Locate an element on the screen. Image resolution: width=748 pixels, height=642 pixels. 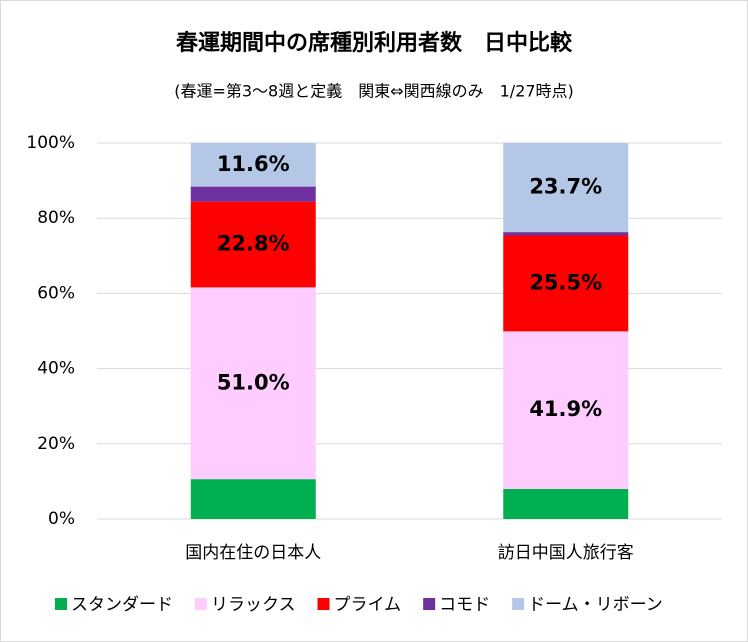
chart-subtitle: (春運=第3～8週と定義 関東⇔関西線のみ 1/27時点) is located at coordinates (374, 91).